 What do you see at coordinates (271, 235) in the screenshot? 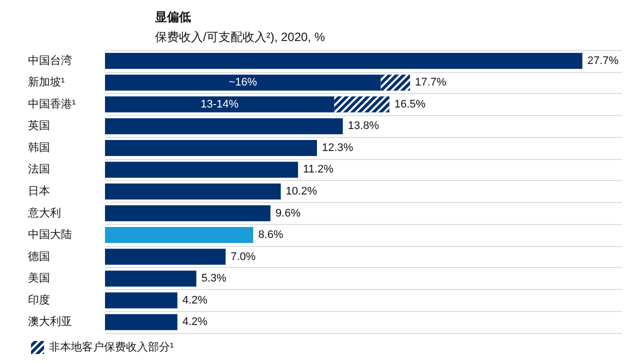
I see `total-label: 8.6%` at bounding box center [271, 235].